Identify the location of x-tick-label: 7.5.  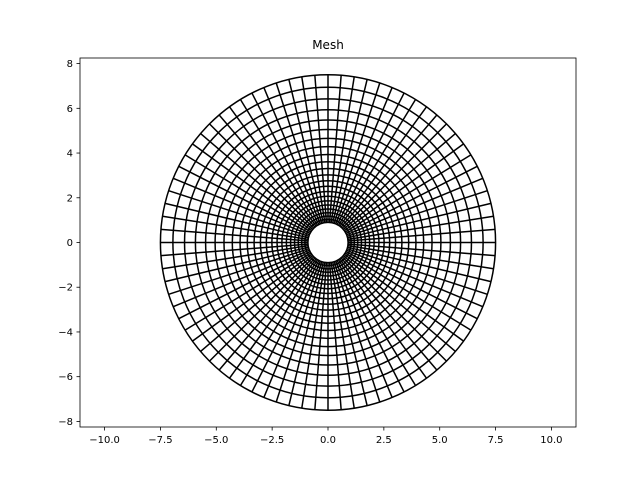
(496, 440).